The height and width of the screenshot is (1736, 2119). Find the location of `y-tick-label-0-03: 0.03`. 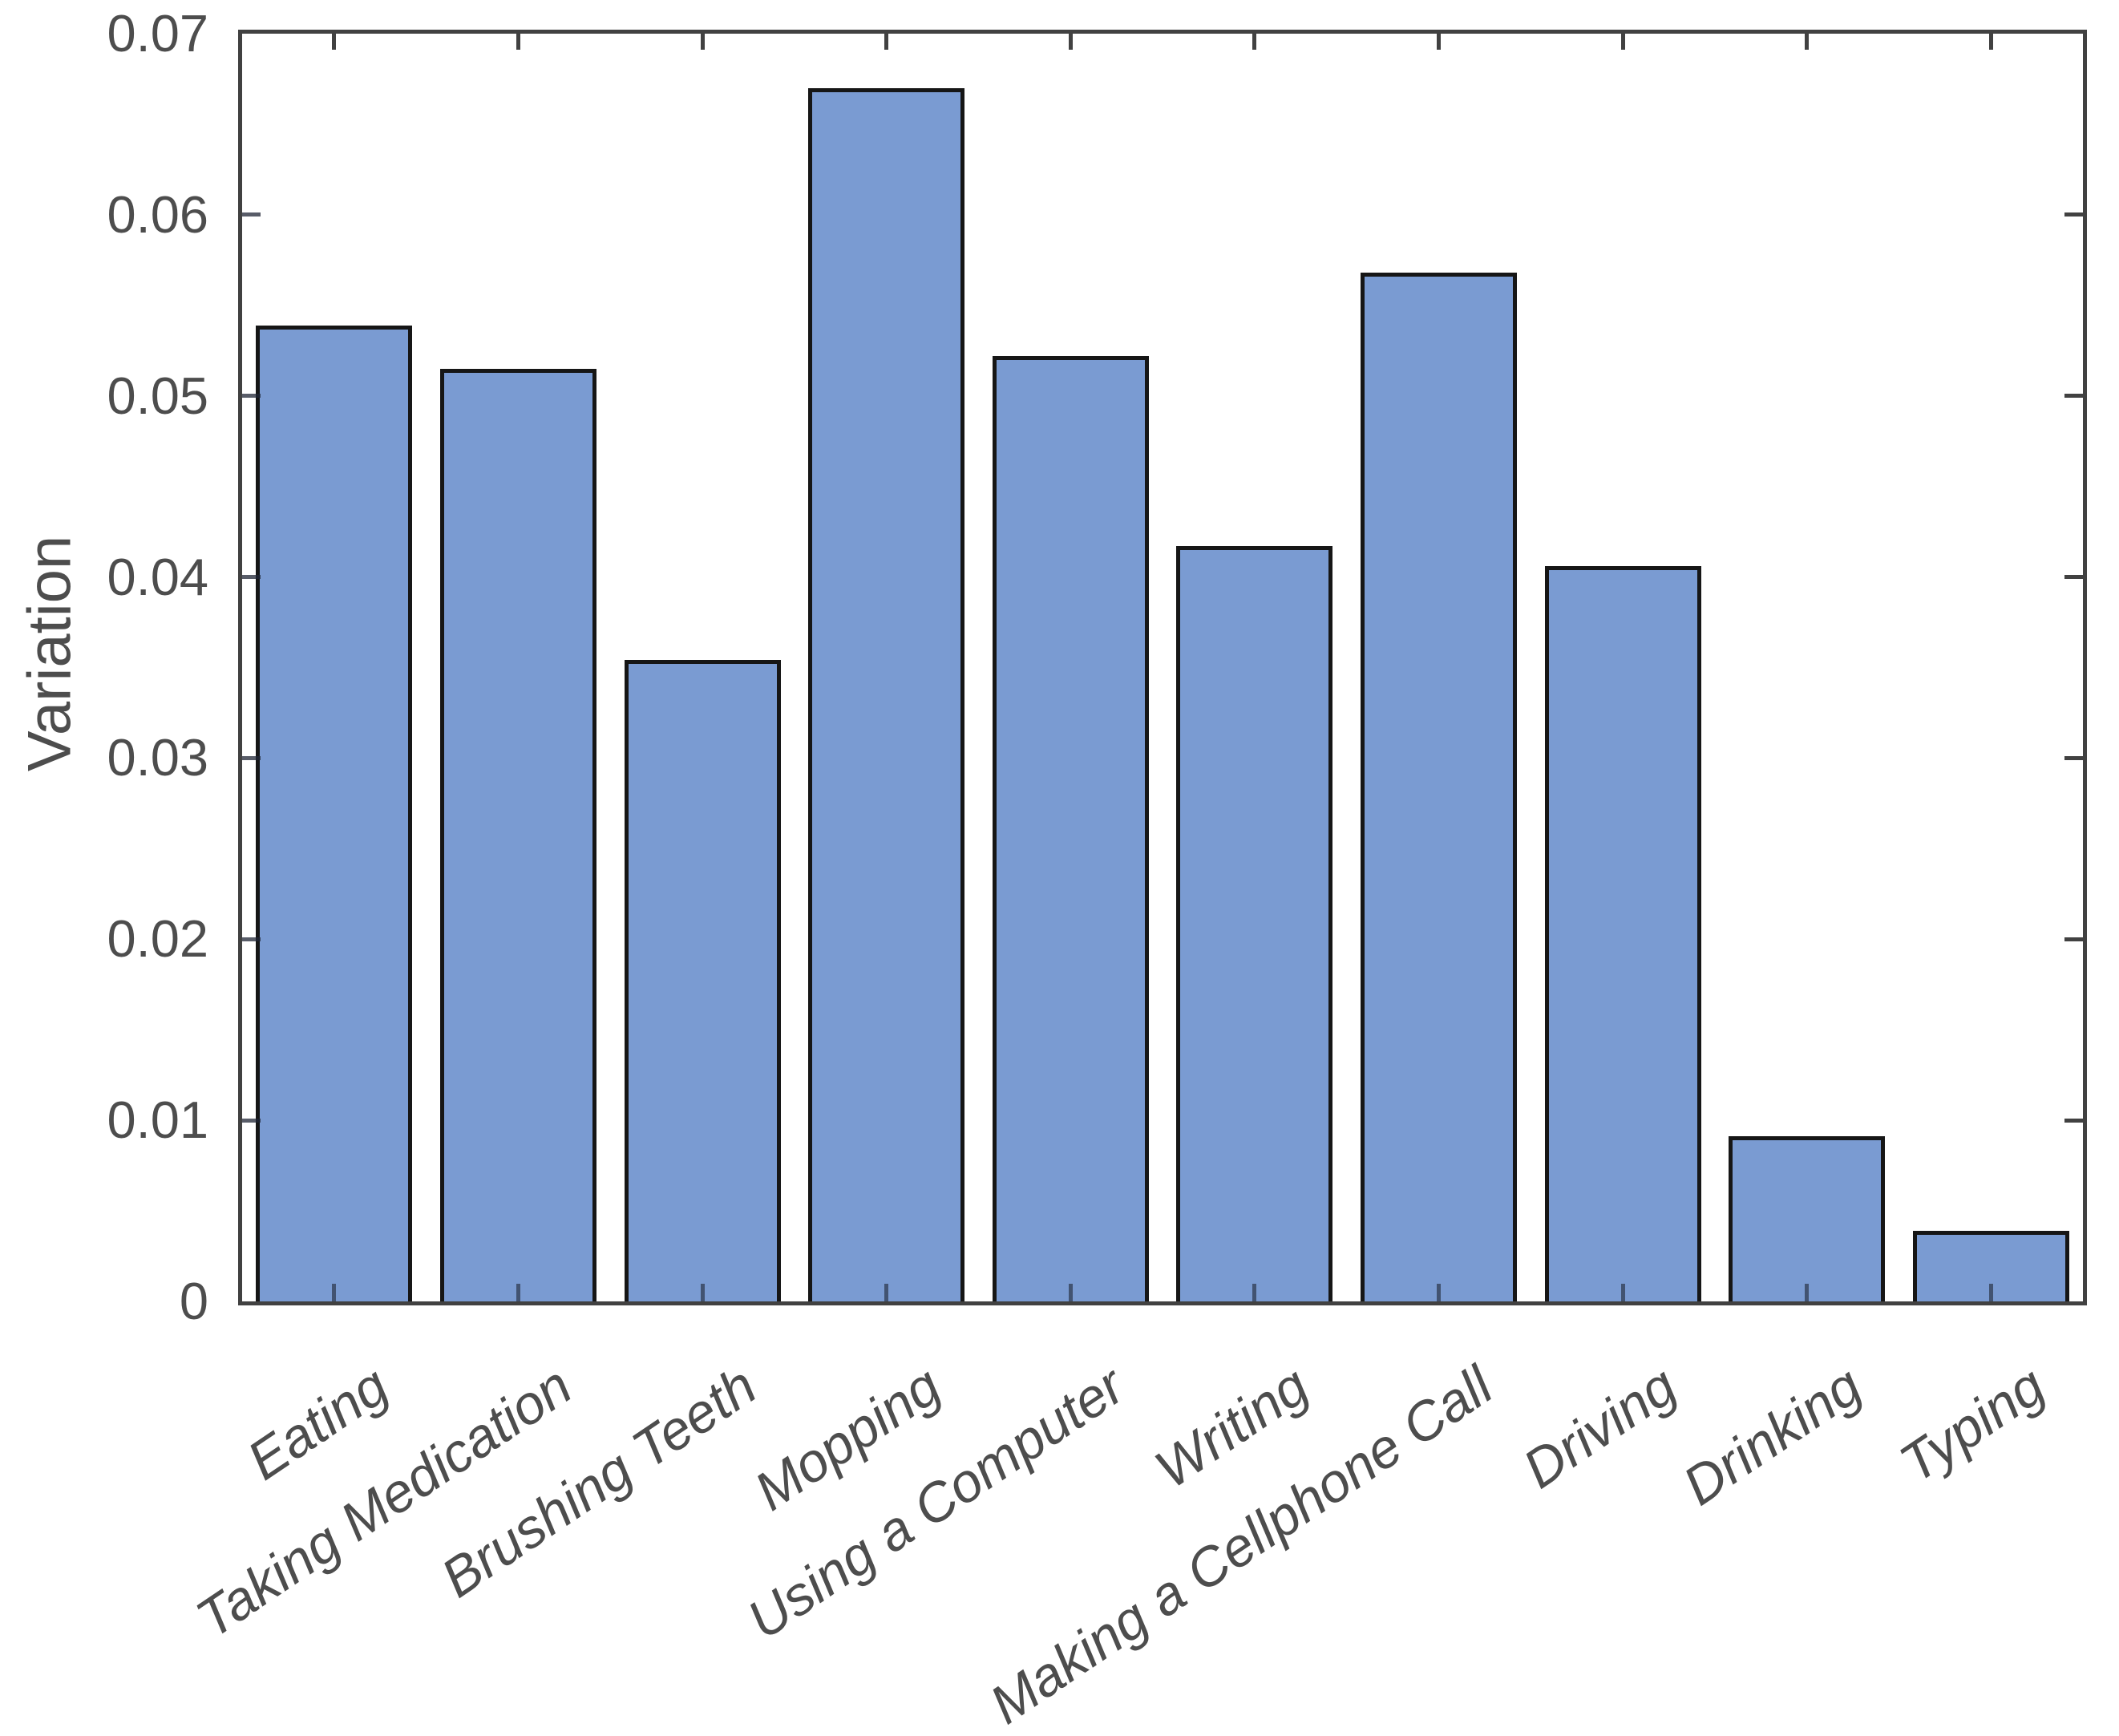

y-tick-label-0-03: 0.03 is located at coordinates (157, 758).